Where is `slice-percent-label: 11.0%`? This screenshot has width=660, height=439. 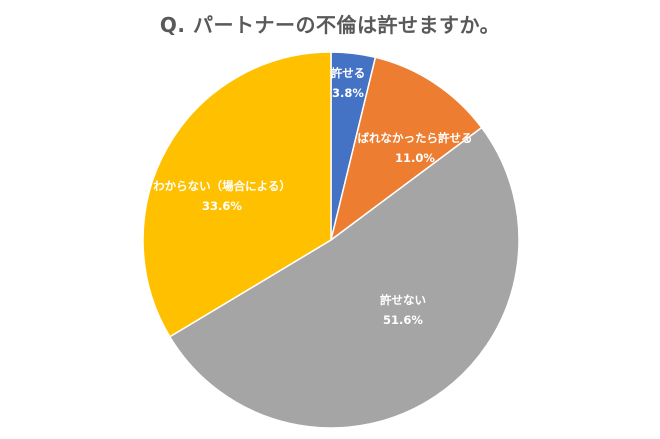 slice-percent-label: 11.0% is located at coordinates (415, 158).